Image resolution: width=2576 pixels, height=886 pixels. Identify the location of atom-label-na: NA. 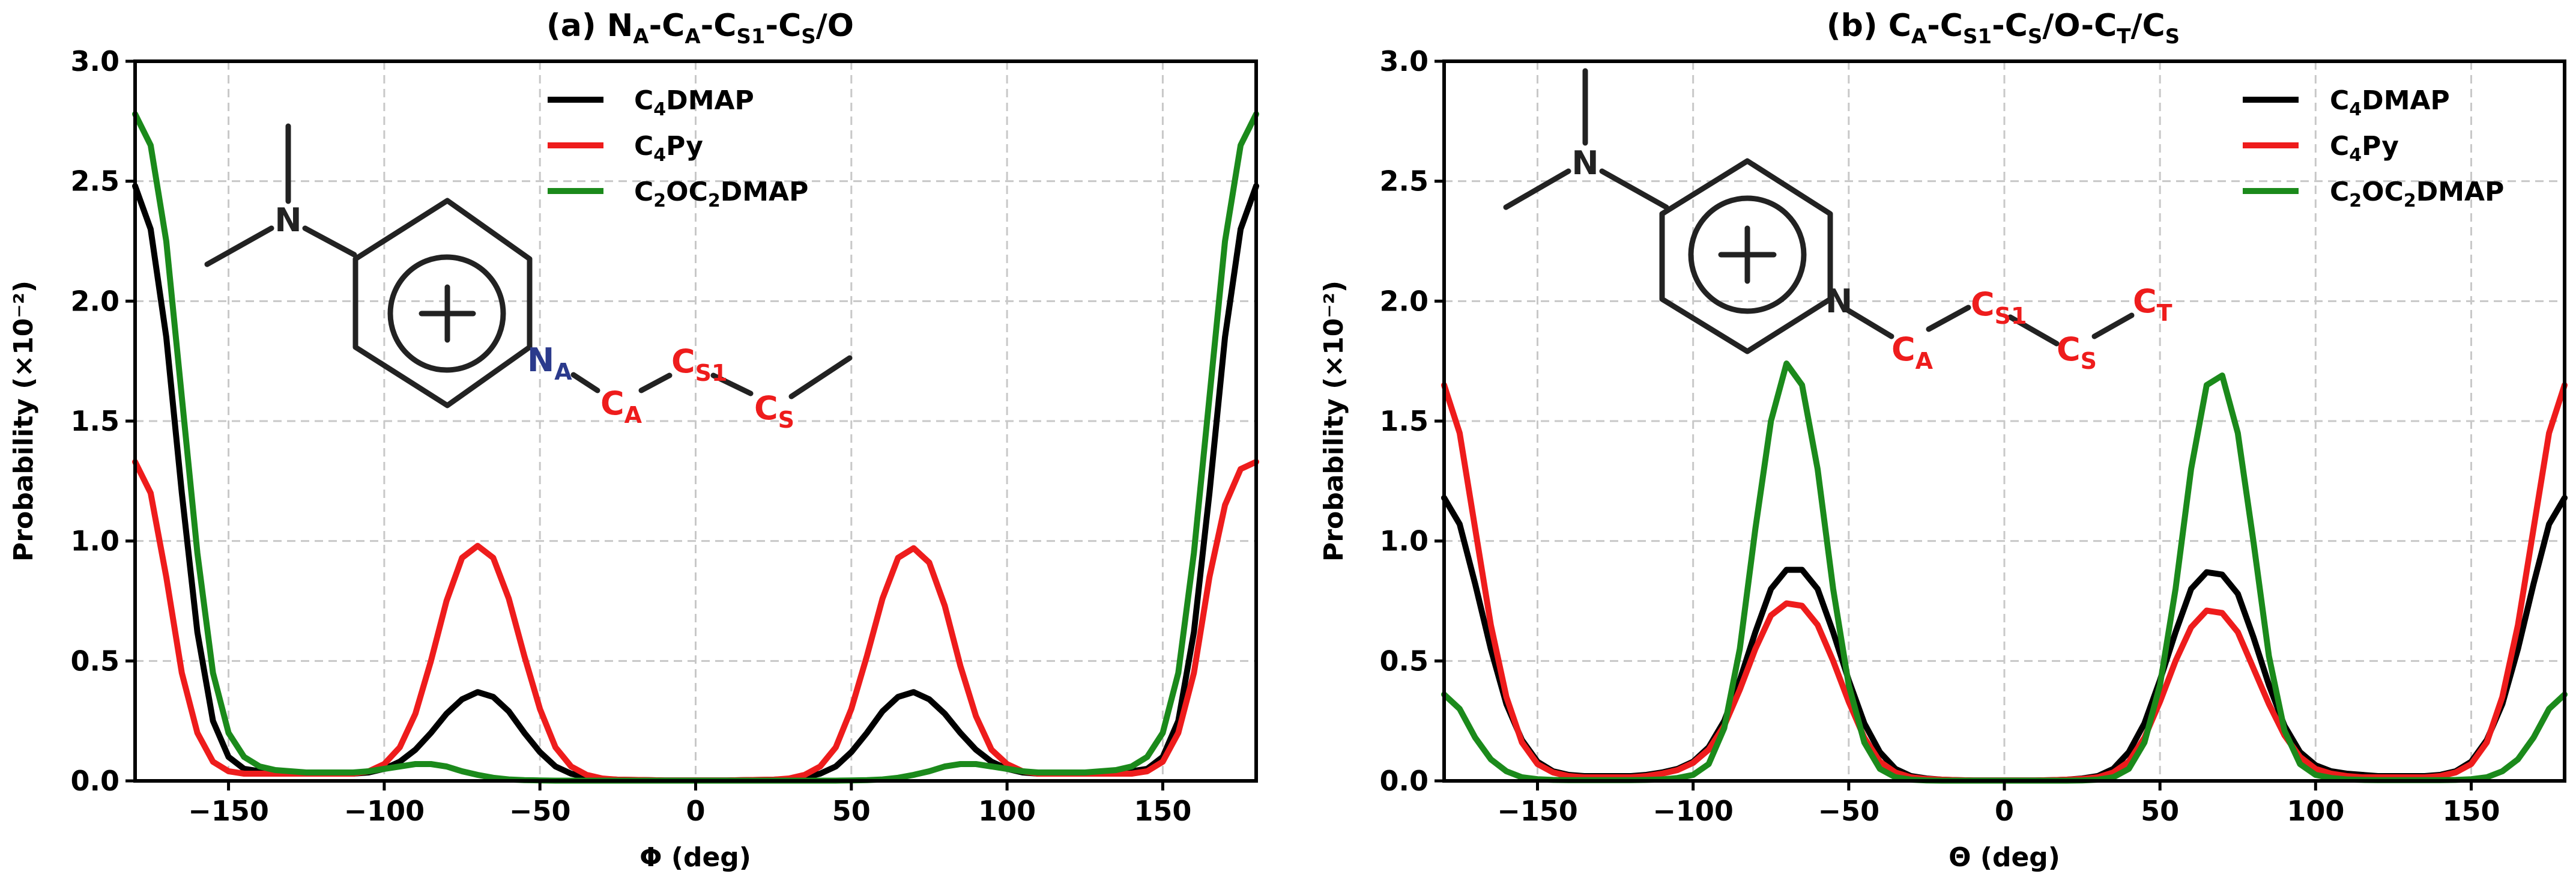
(549, 363).